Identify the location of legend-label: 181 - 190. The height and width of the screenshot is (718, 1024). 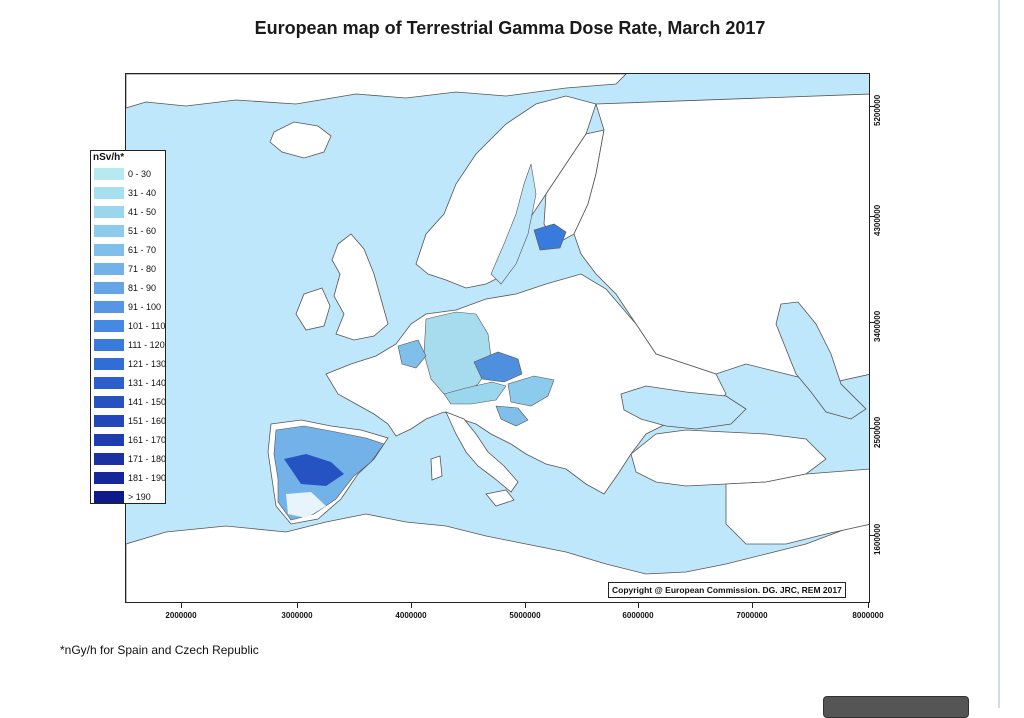
(147, 478).